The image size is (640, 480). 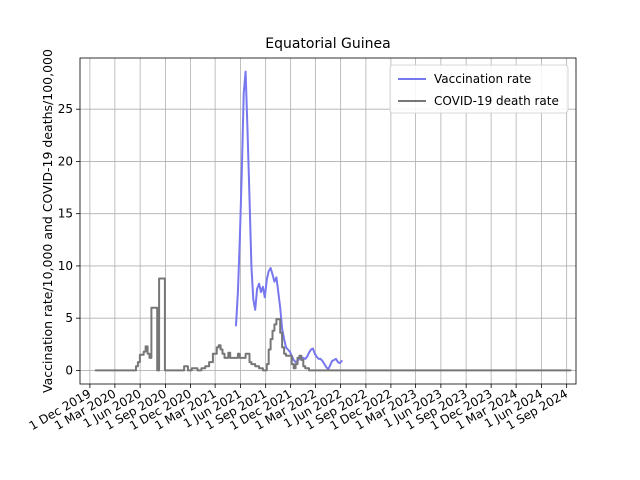 What do you see at coordinates (327, 44) in the screenshot?
I see `chart-title: Equatorial Guinea` at bounding box center [327, 44].